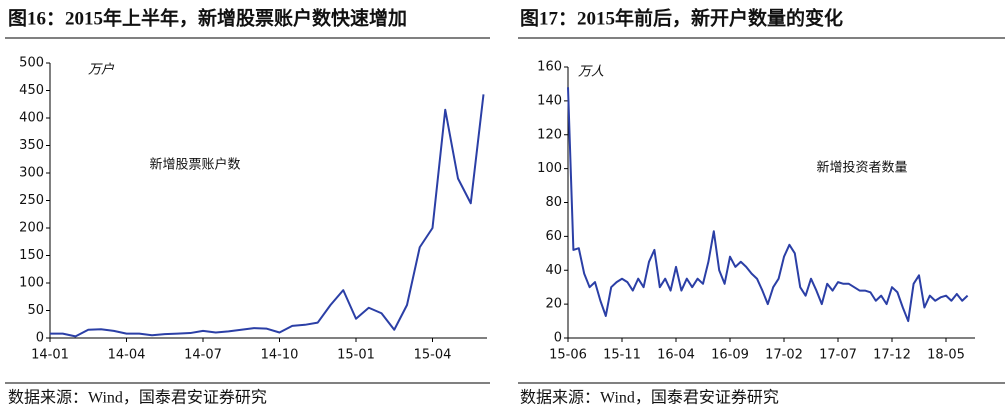  What do you see at coordinates (31, 90) in the screenshot?
I see `y-tick-label: 450` at bounding box center [31, 90].